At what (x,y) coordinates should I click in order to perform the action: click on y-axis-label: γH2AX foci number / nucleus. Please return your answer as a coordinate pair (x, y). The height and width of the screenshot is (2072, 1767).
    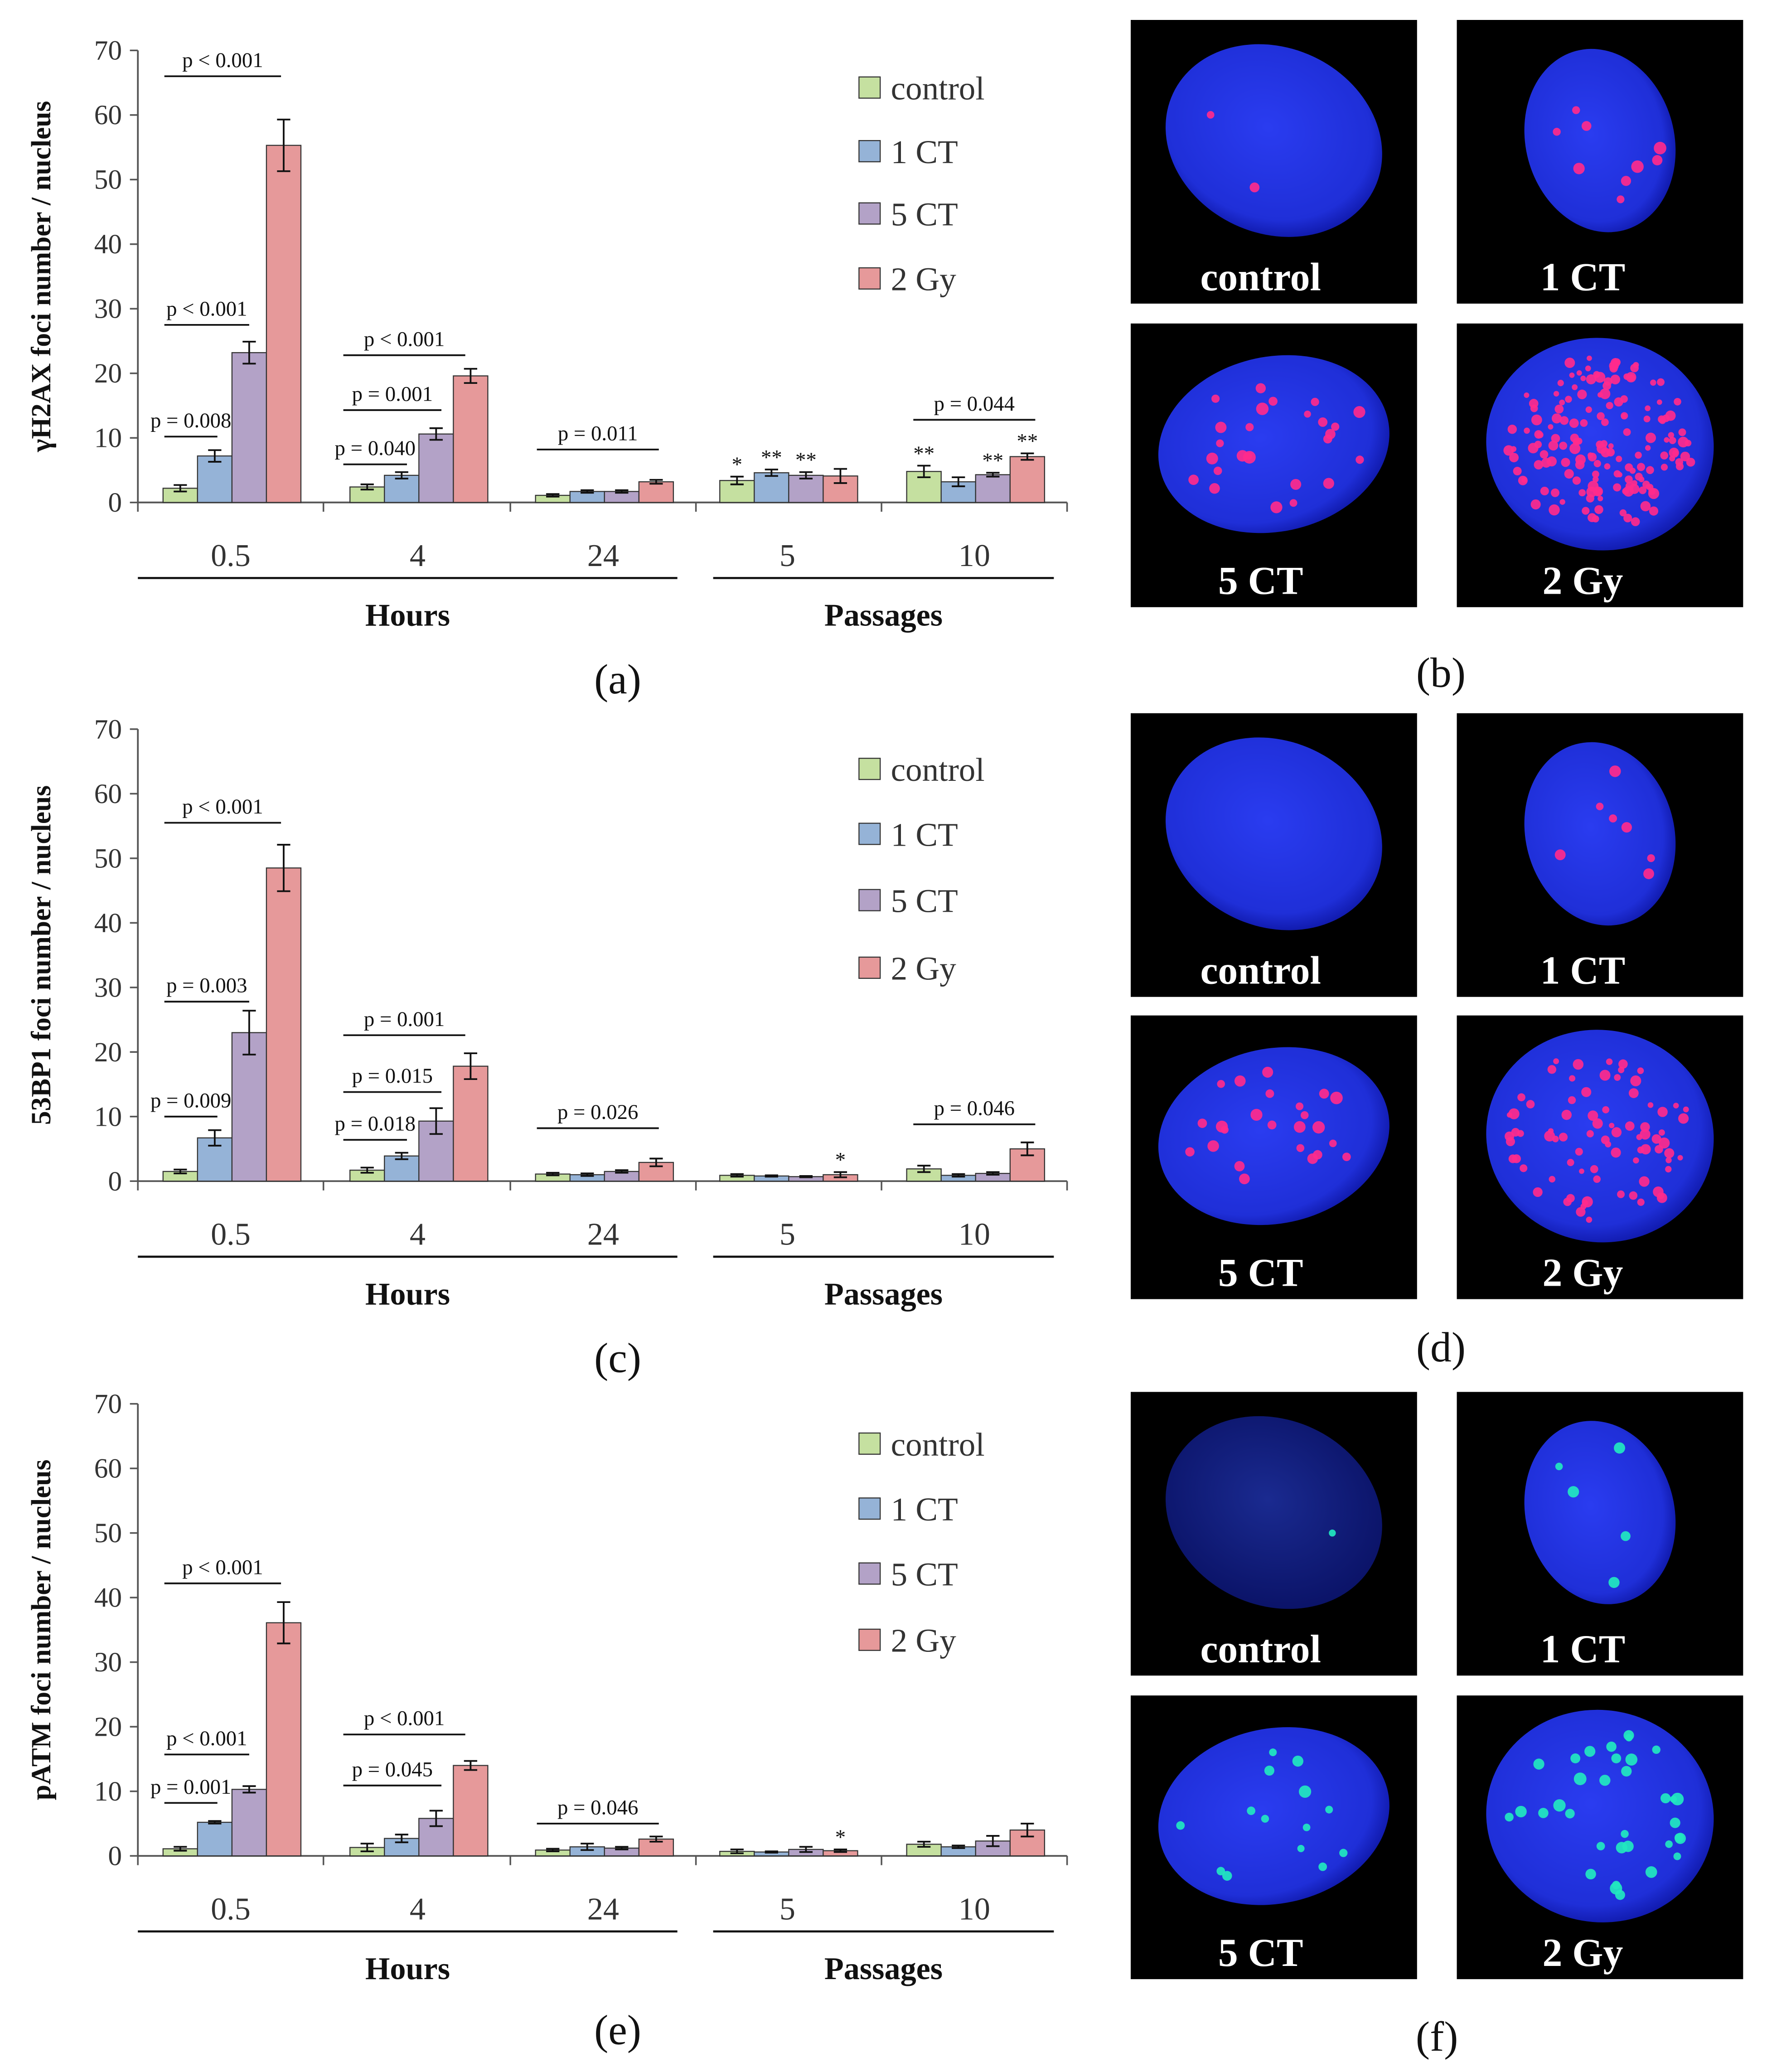
    Looking at the image, I should click on (41, 277).